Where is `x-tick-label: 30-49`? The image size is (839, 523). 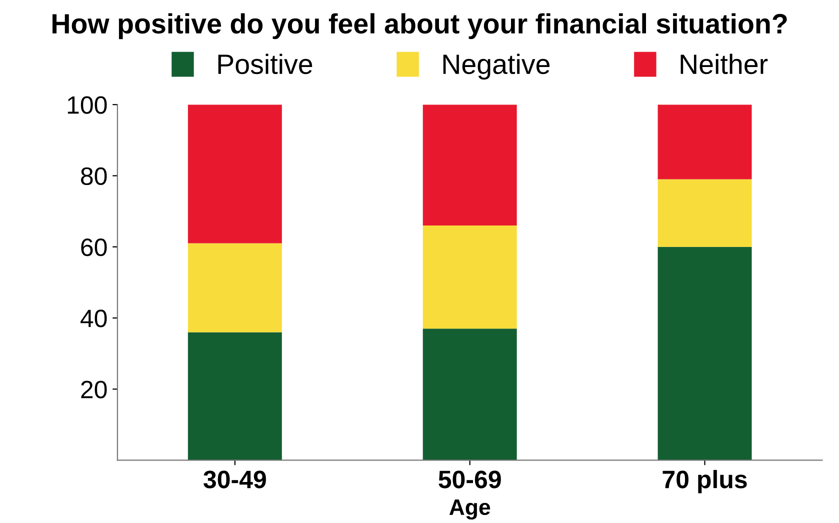 x-tick-label: 30-49 is located at coordinates (235, 479).